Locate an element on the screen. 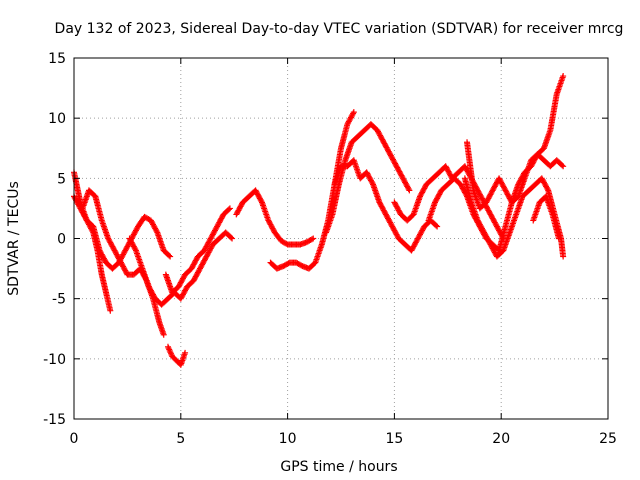 The height and width of the screenshot is (480, 640). x-axis-label: GPS time / hours is located at coordinates (338, 467).